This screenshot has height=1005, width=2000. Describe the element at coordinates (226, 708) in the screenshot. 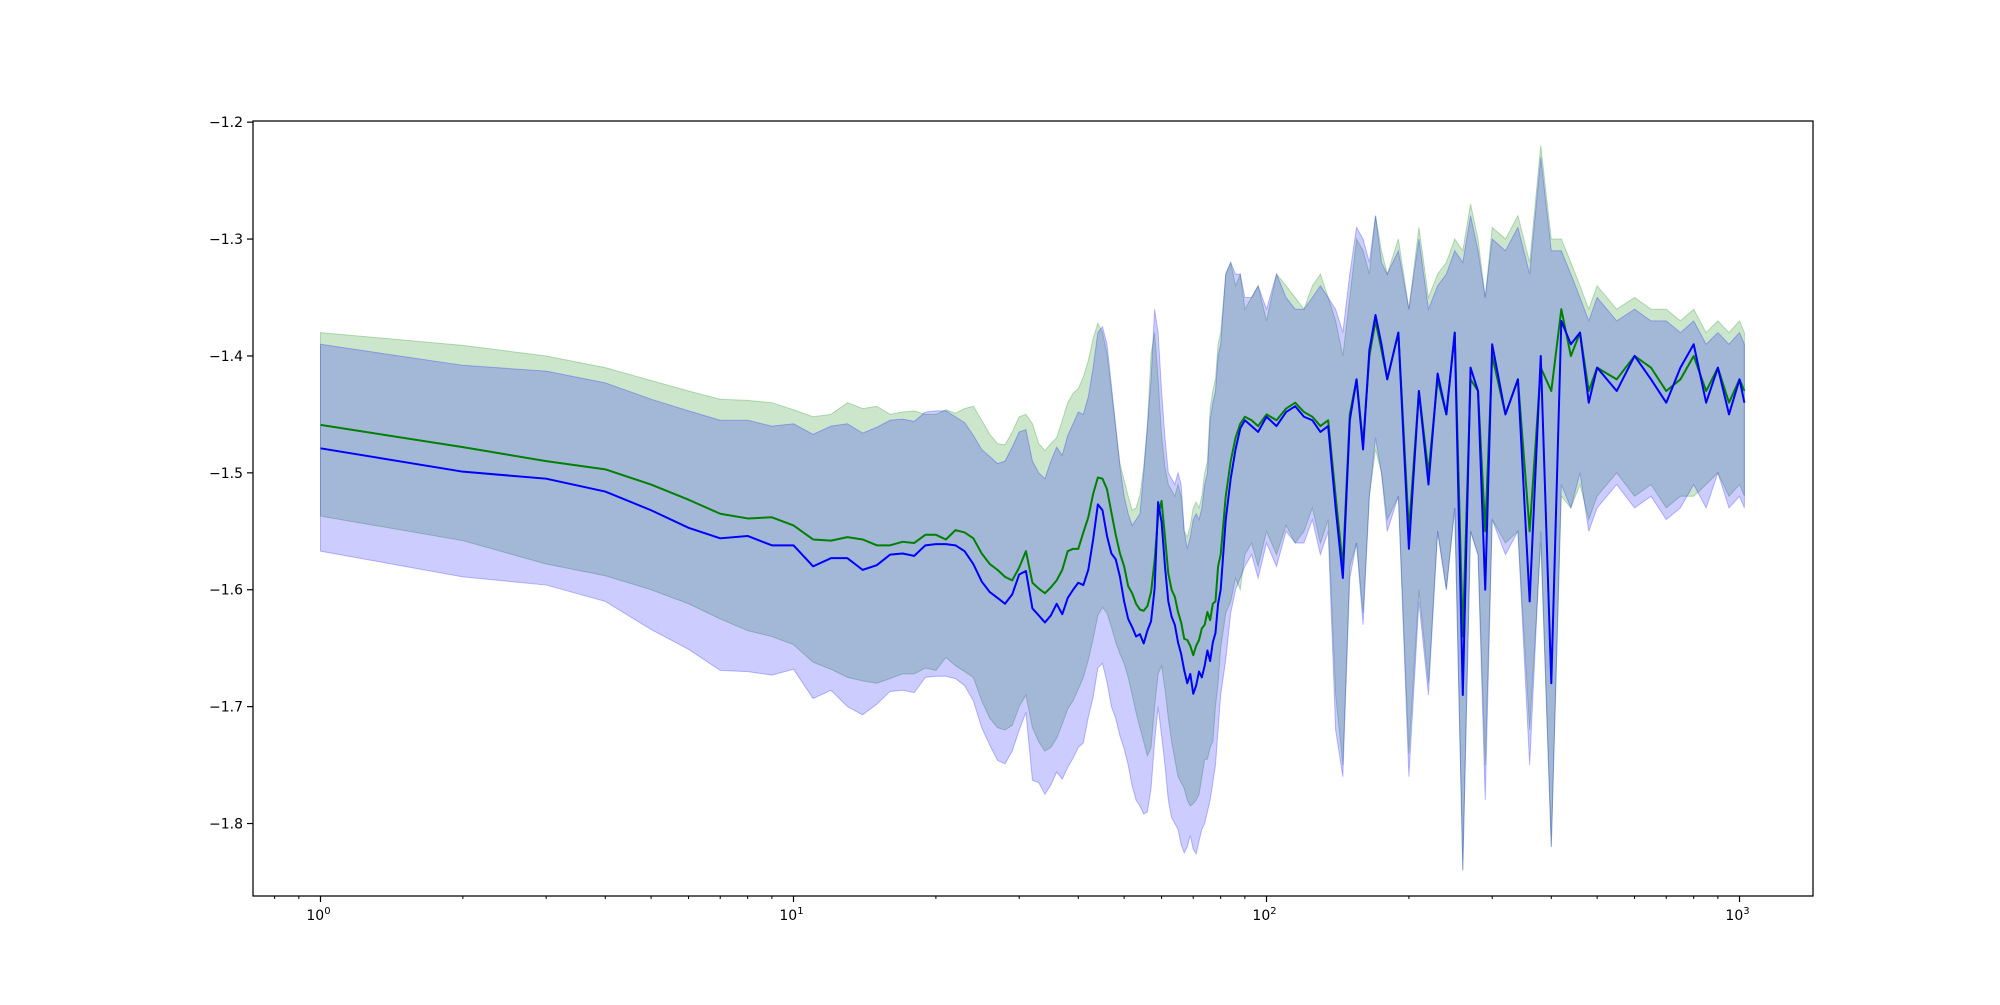

I see `y-tick-label: −1.7` at that location.